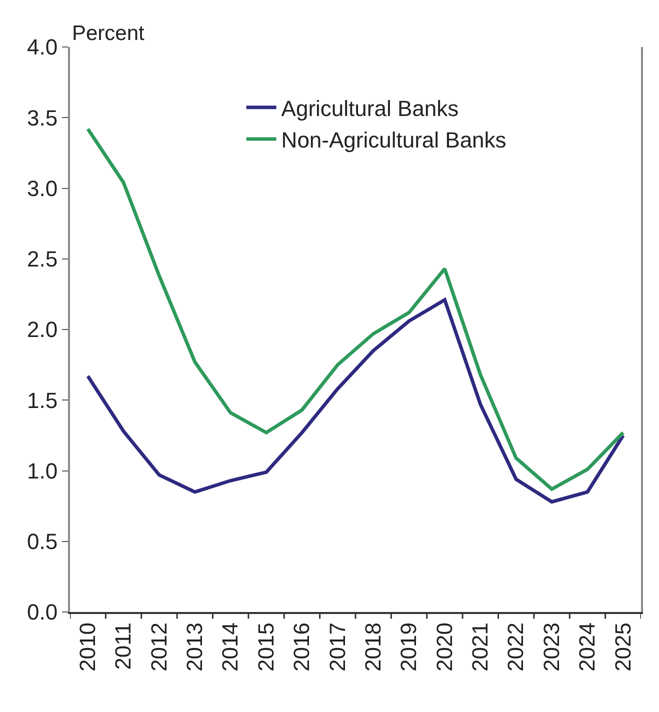  What do you see at coordinates (230, 647) in the screenshot?
I see `x-tick-label: 2014` at bounding box center [230, 647].